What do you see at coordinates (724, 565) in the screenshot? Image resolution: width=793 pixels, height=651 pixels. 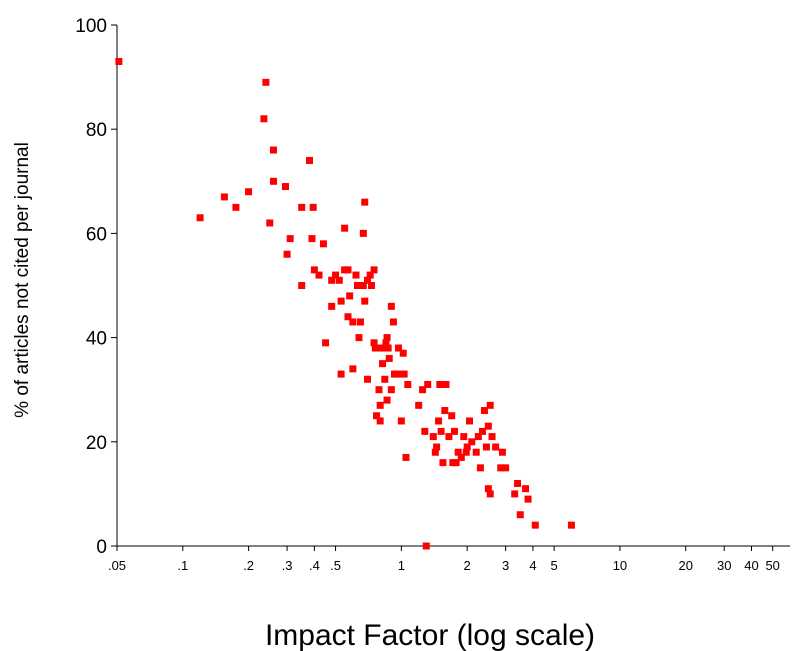 I see `x-tick-label: 30` at bounding box center [724, 565].